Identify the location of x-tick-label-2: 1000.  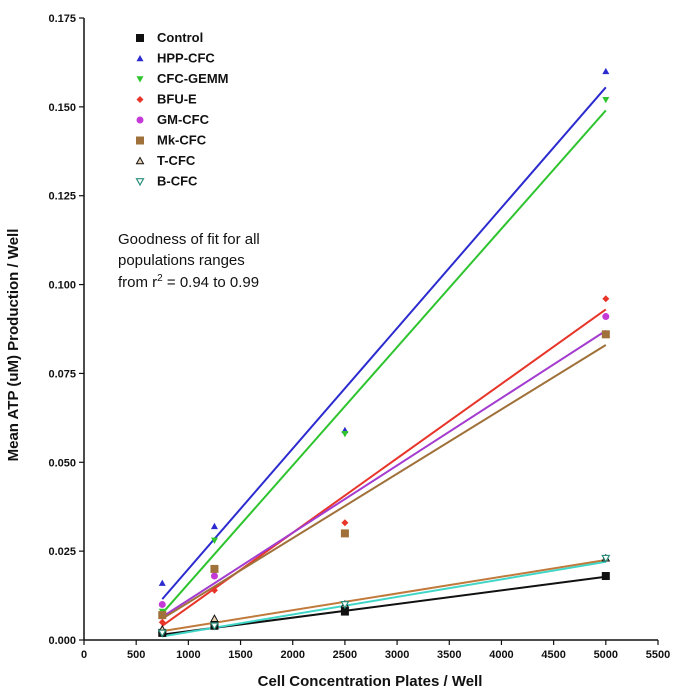
(188, 655).